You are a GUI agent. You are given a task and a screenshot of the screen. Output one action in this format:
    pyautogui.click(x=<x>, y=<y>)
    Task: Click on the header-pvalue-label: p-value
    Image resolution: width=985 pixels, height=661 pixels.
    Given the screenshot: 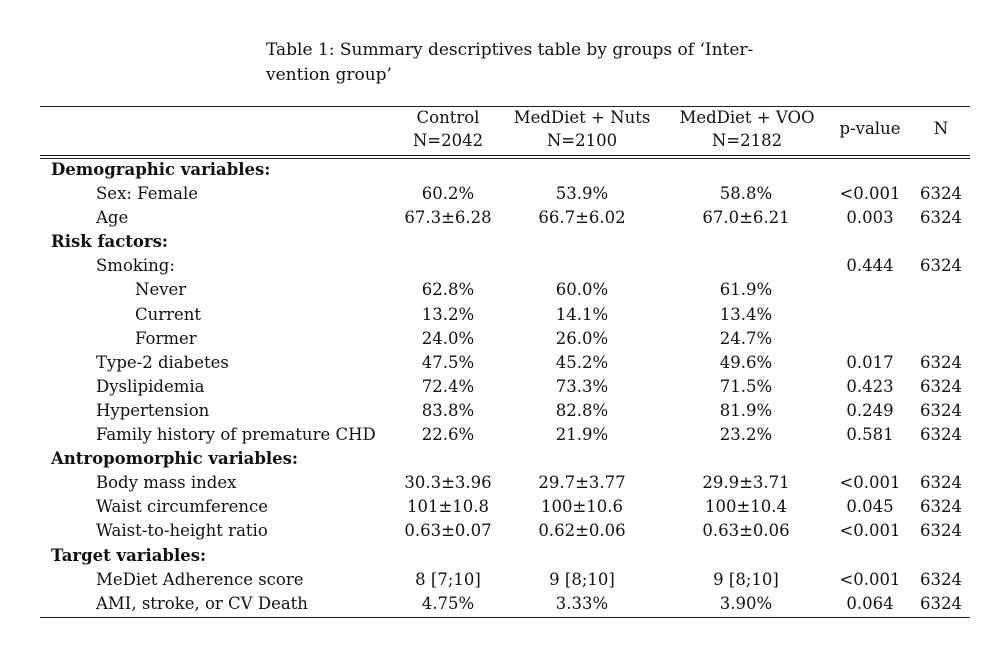 What is the action you would take?
    pyautogui.click(x=870, y=128)
    